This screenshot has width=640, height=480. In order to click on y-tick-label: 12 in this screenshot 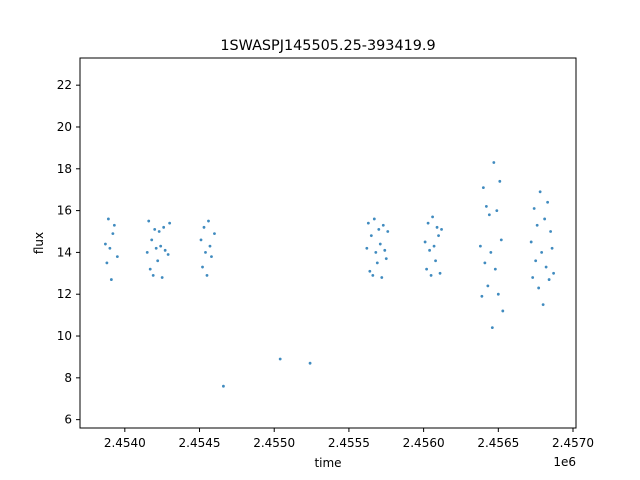, I will do `click(64, 294)`.